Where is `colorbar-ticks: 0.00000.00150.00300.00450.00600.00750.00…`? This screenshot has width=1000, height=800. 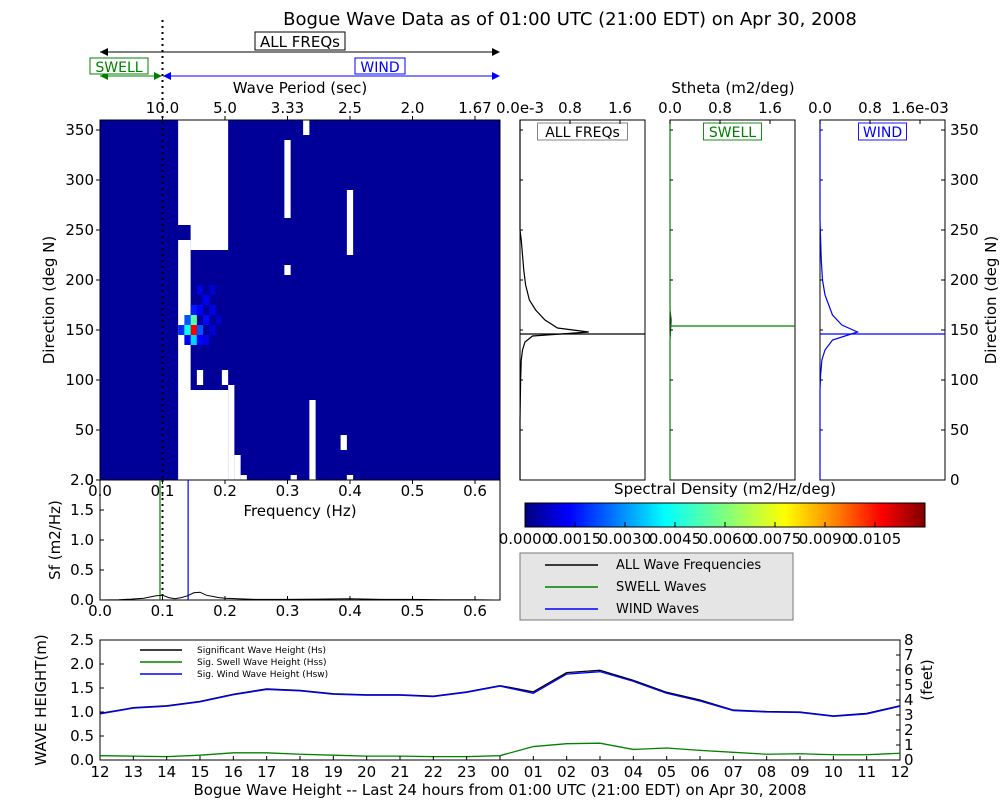 colorbar-ticks: 0.00000.00150.00300.00450.00600.00750.00… is located at coordinates (700, 535).